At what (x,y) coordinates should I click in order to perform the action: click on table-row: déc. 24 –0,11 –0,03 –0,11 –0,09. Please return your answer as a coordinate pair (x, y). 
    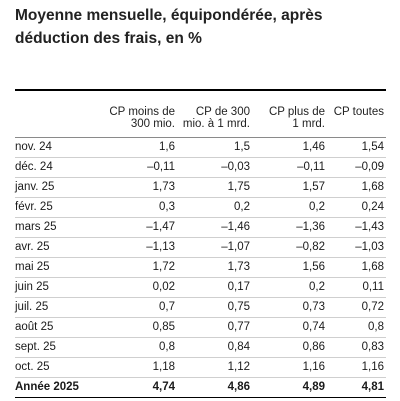
    Looking at the image, I should click on (200, 167).